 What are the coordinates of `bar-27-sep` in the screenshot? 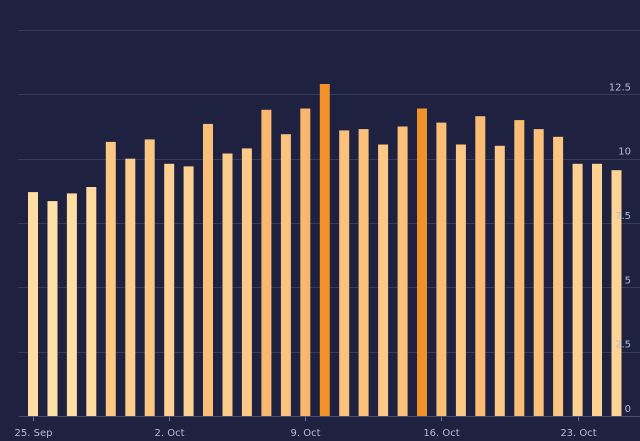 It's located at (71, 304).